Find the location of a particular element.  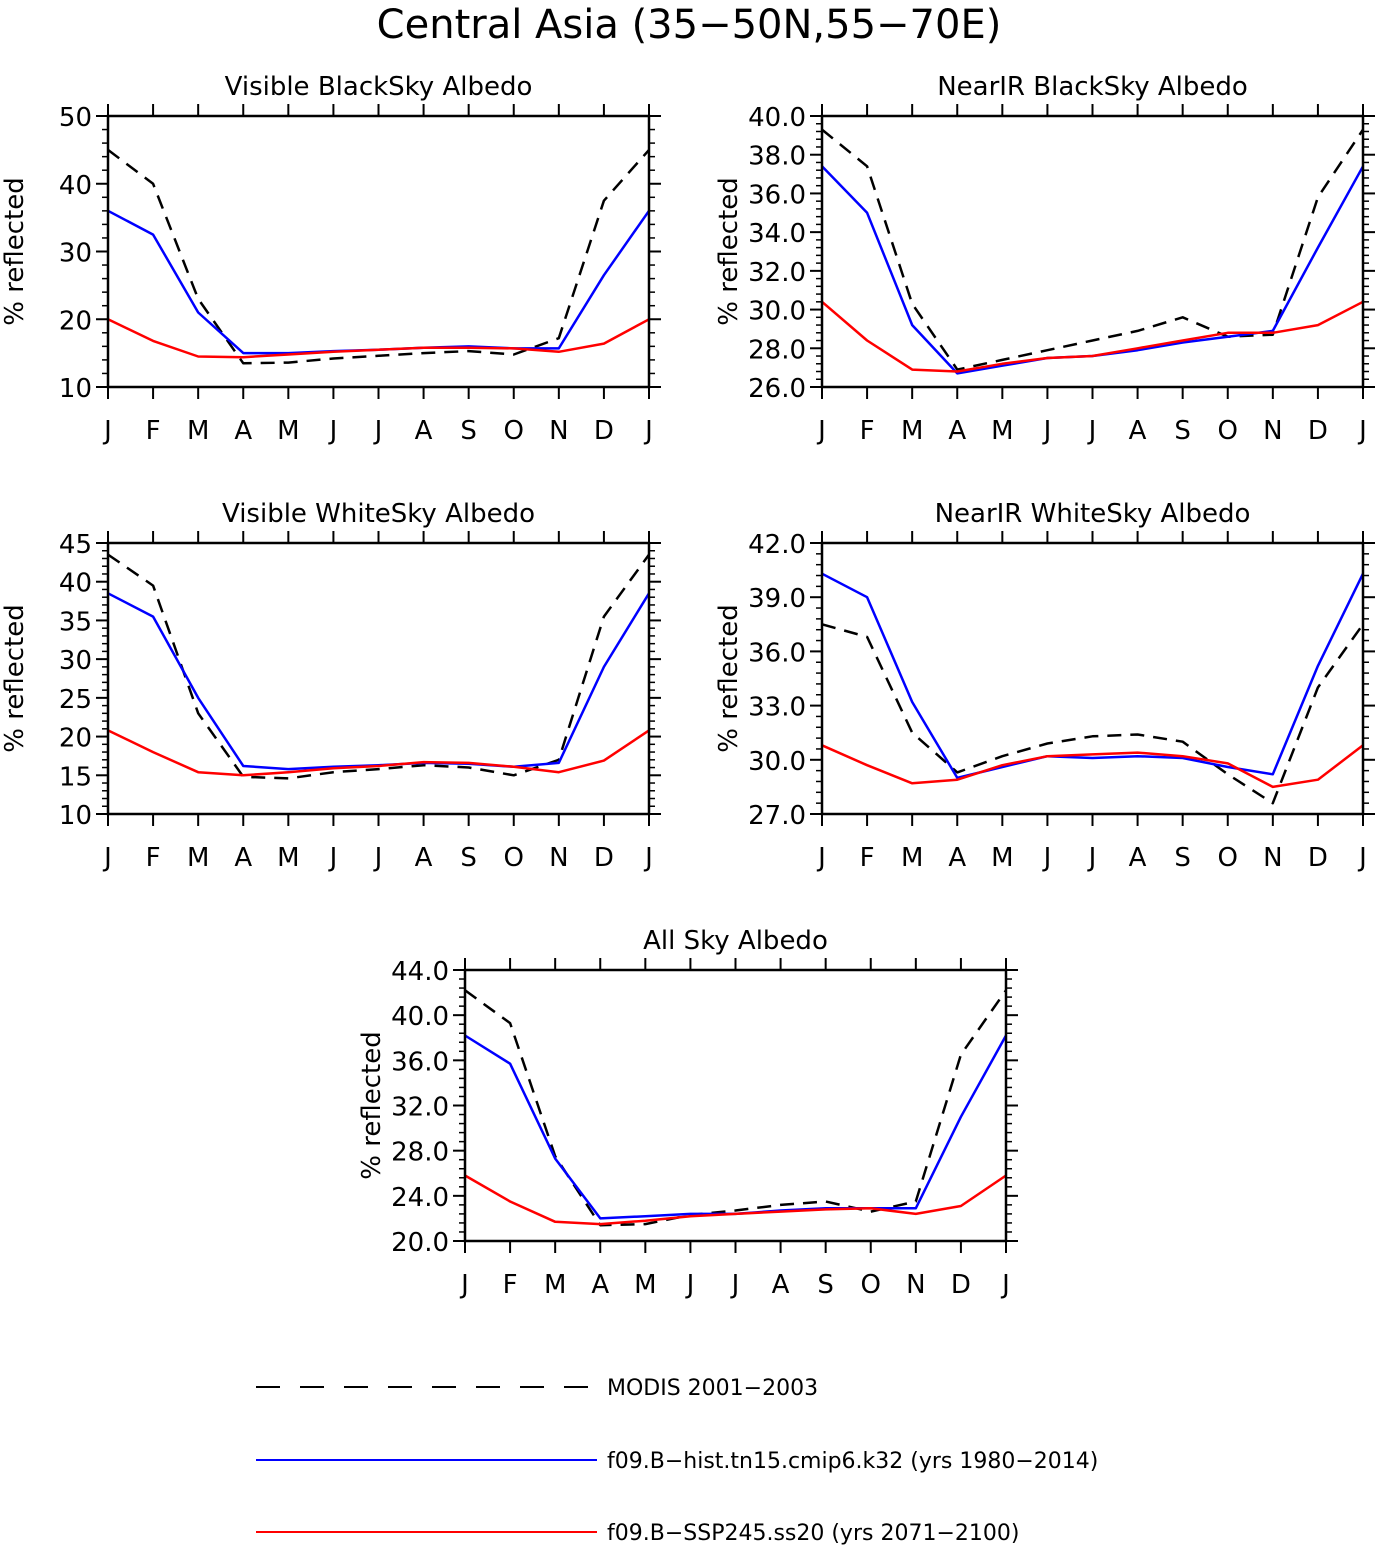

x-tick-label: O is located at coordinates (514, 431).